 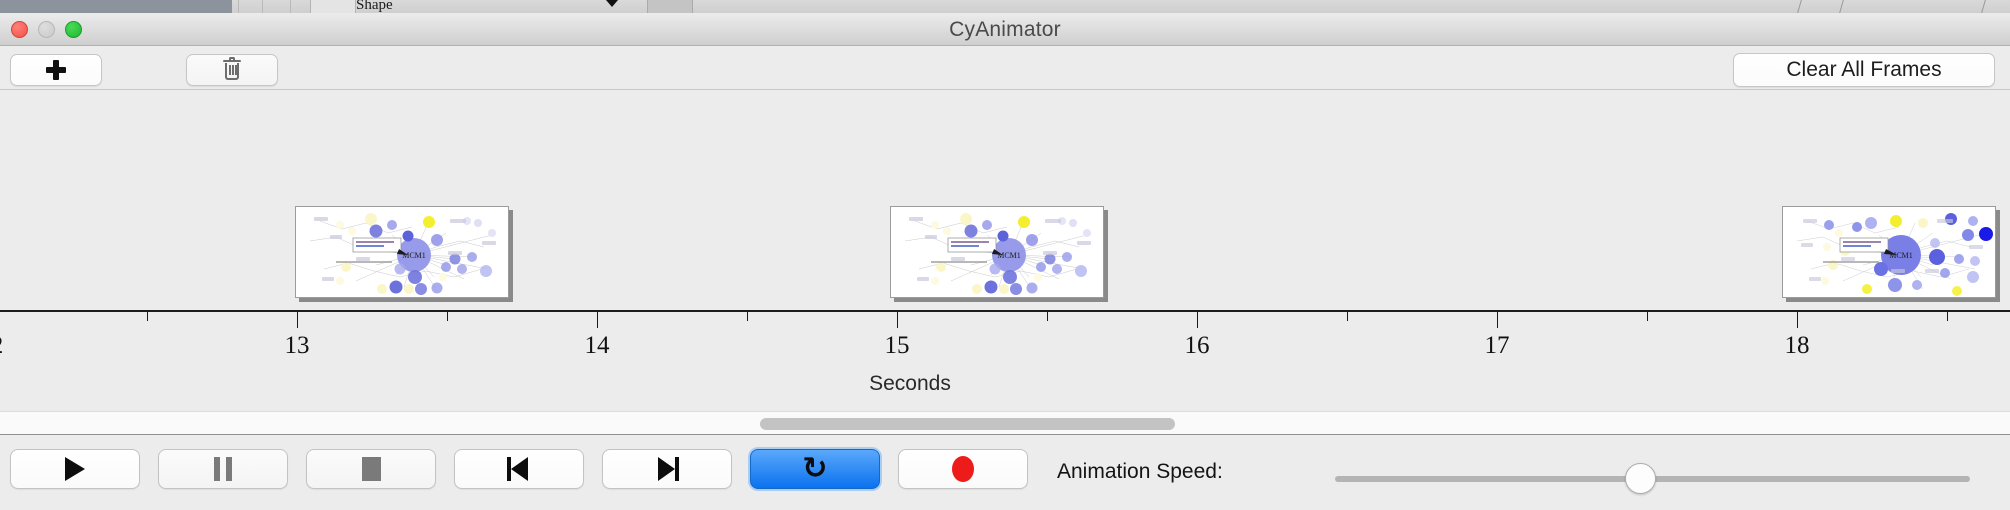 I want to click on traffic-light-group, so click(x=46, y=29).